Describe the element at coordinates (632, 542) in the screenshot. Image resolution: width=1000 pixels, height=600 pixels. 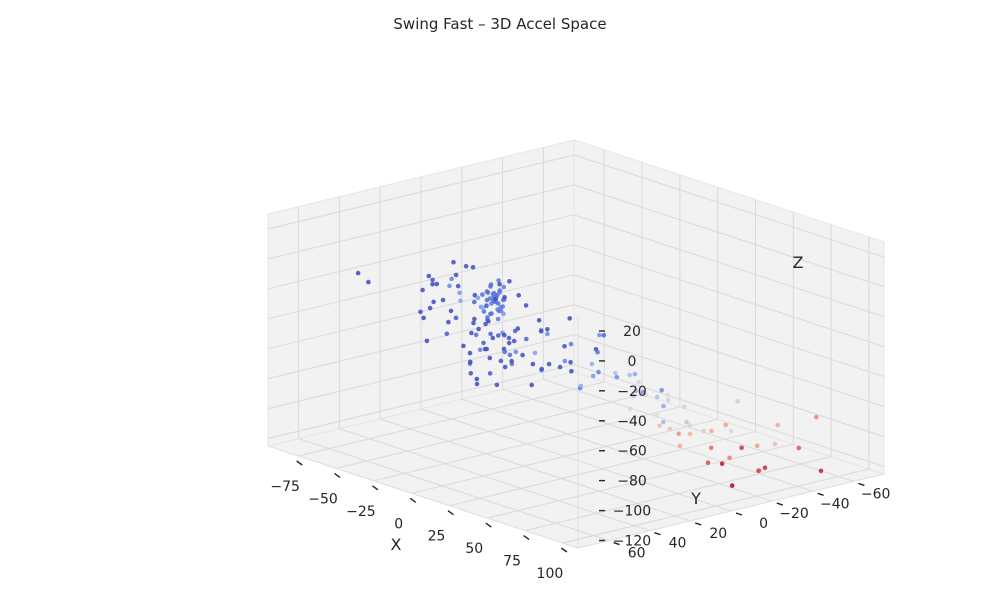
I see `z-tick-label: −120` at that location.